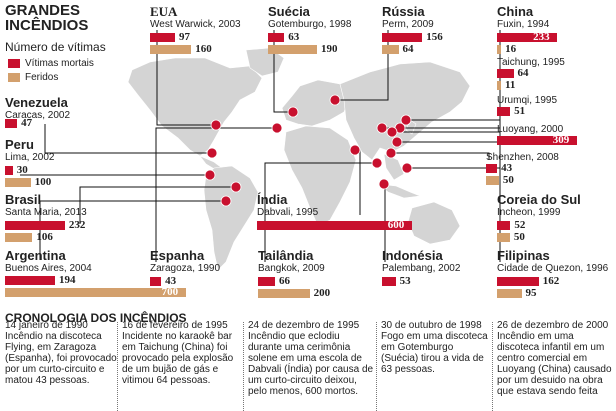 The width and height of the screenshot is (616, 411). What do you see at coordinates (171, 49) in the screenshot?
I see `bar-injured-eua` at bounding box center [171, 49].